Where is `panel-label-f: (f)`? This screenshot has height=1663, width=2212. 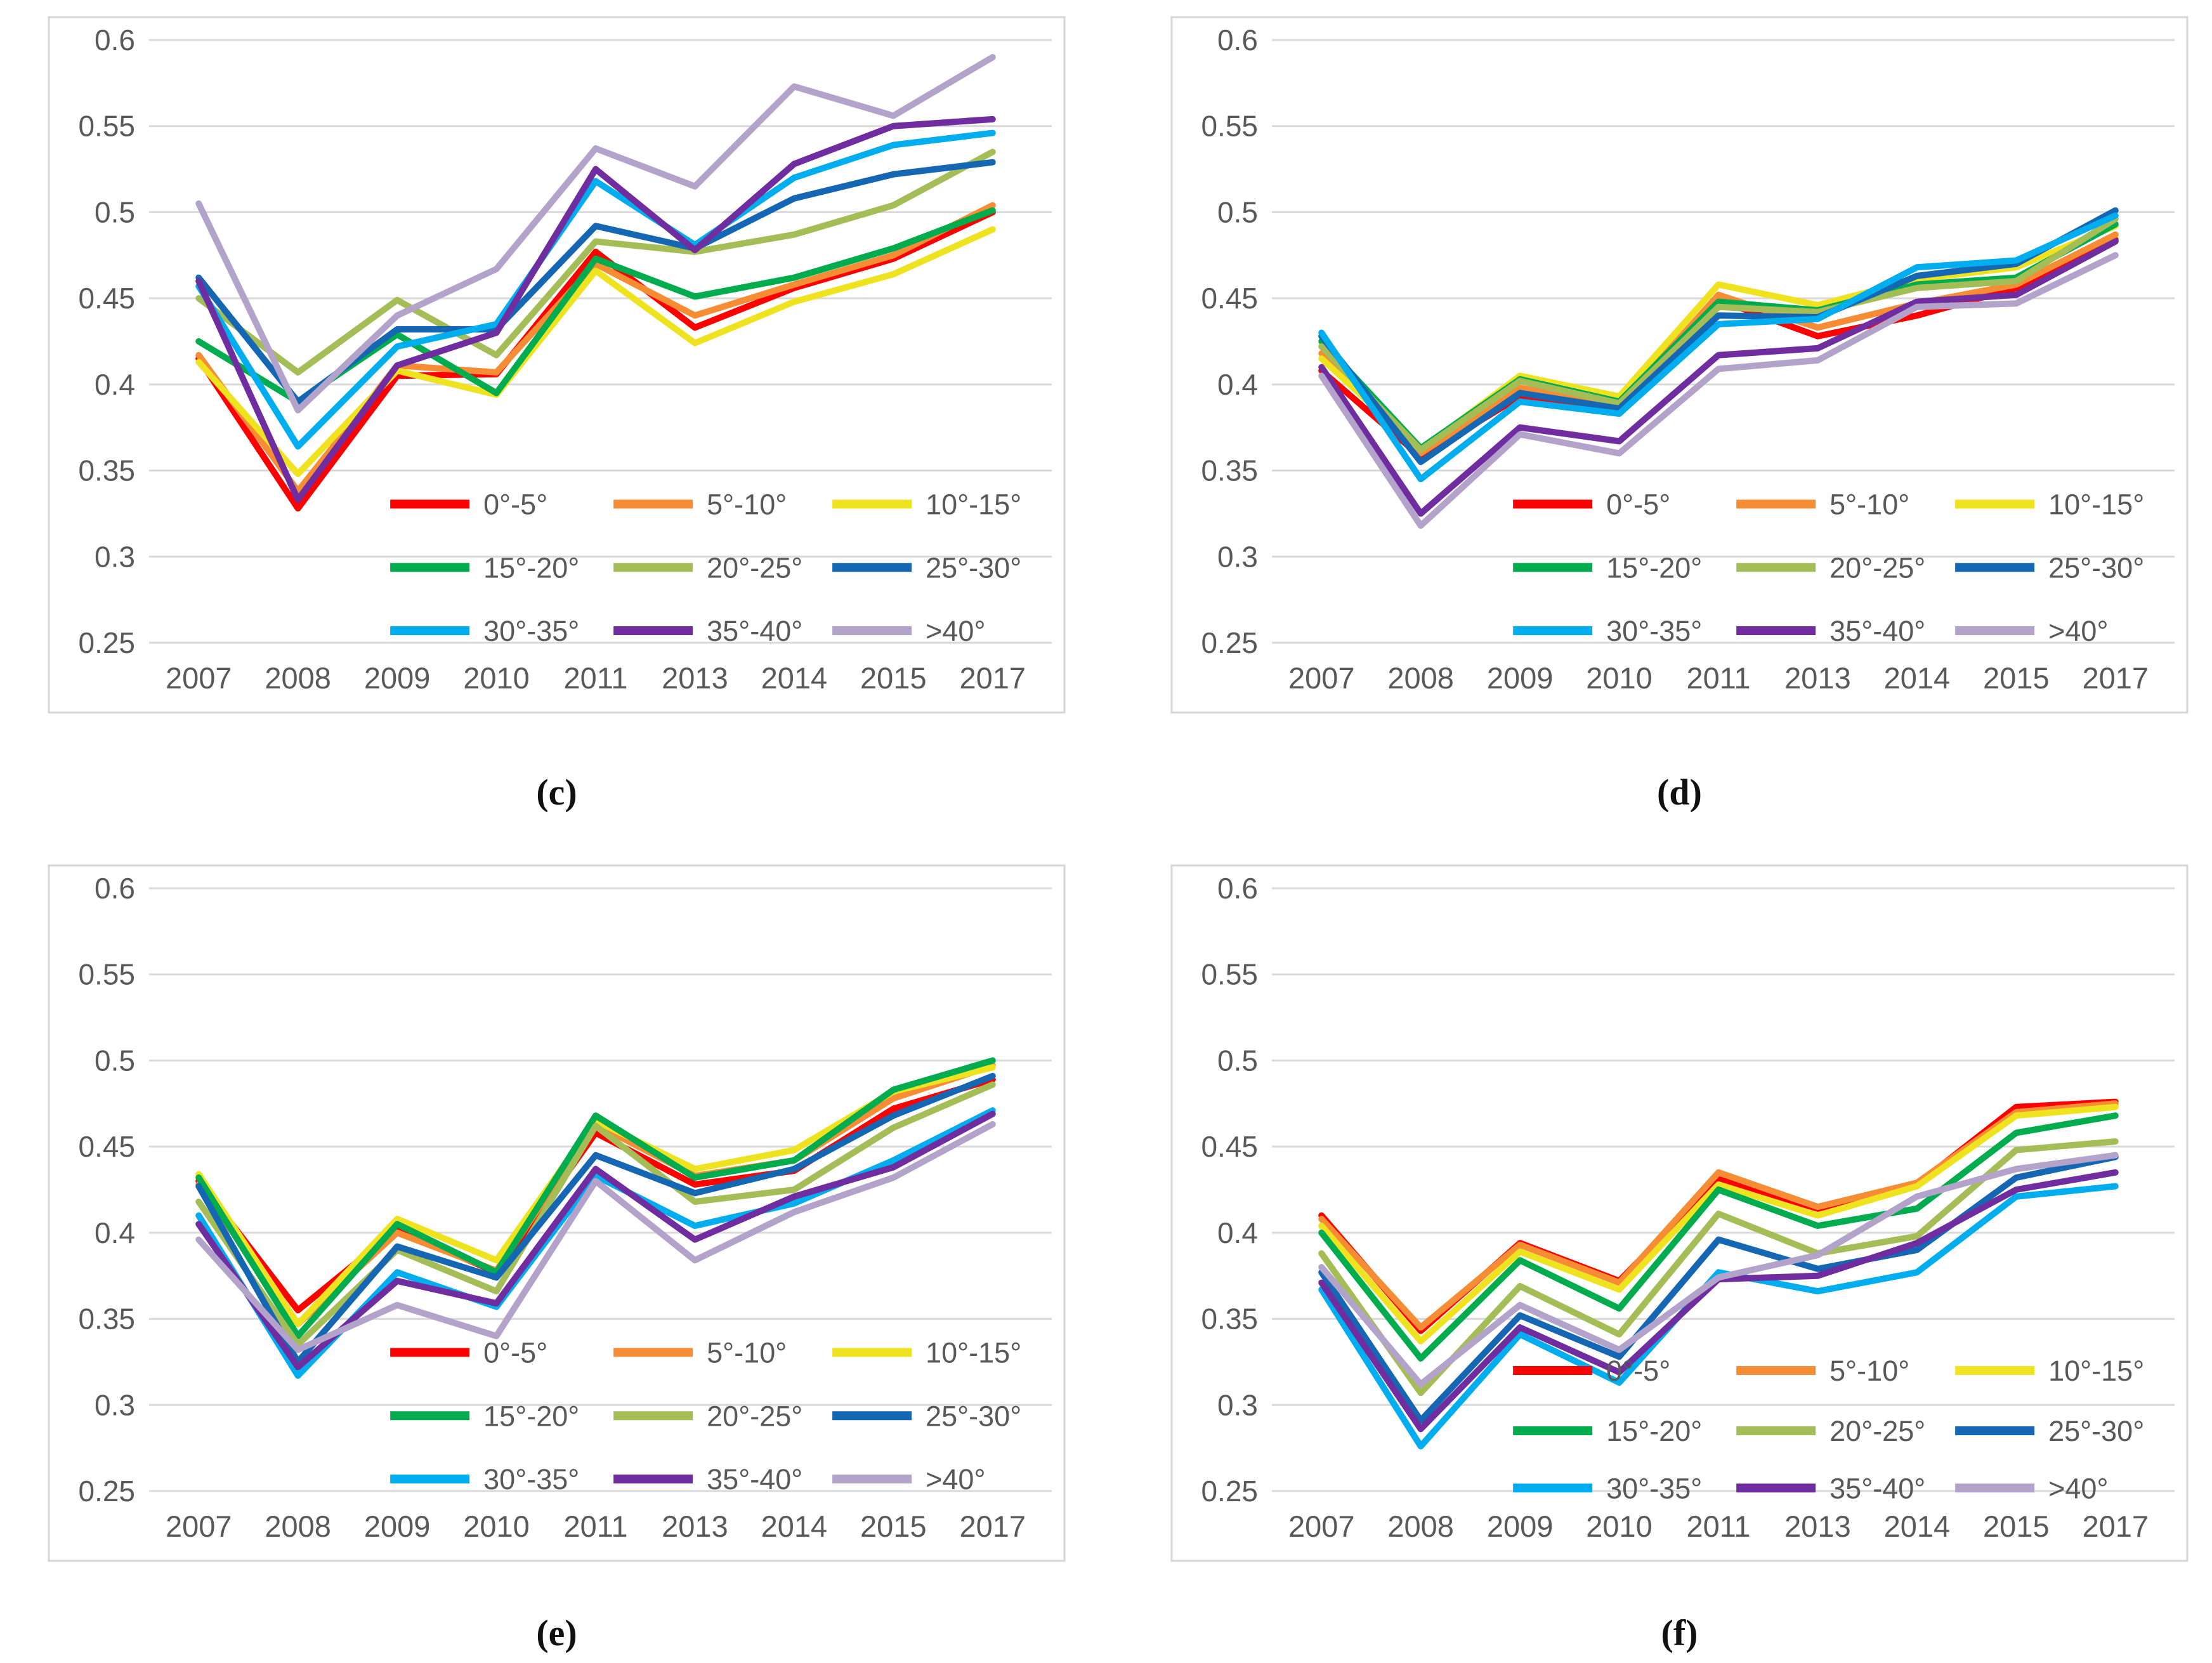
panel-label-f: (f) is located at coordinates (1680, 1632).